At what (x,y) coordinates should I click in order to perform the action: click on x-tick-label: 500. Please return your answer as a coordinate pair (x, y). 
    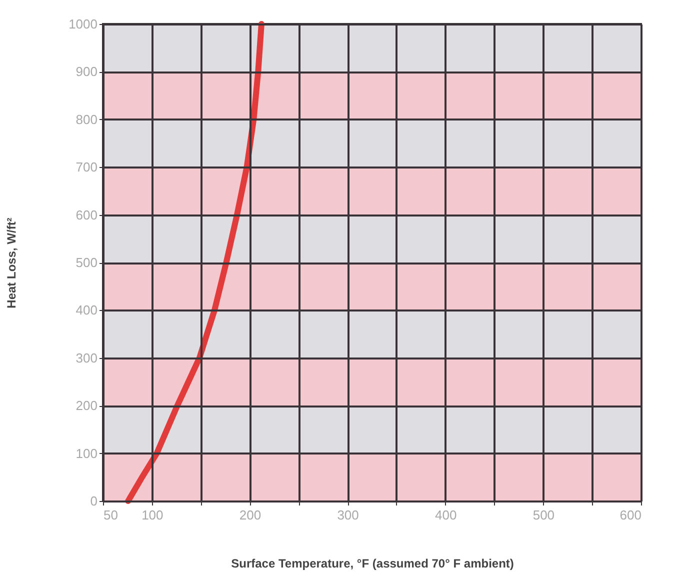
    Looking at the image, I should click on (543, 515).